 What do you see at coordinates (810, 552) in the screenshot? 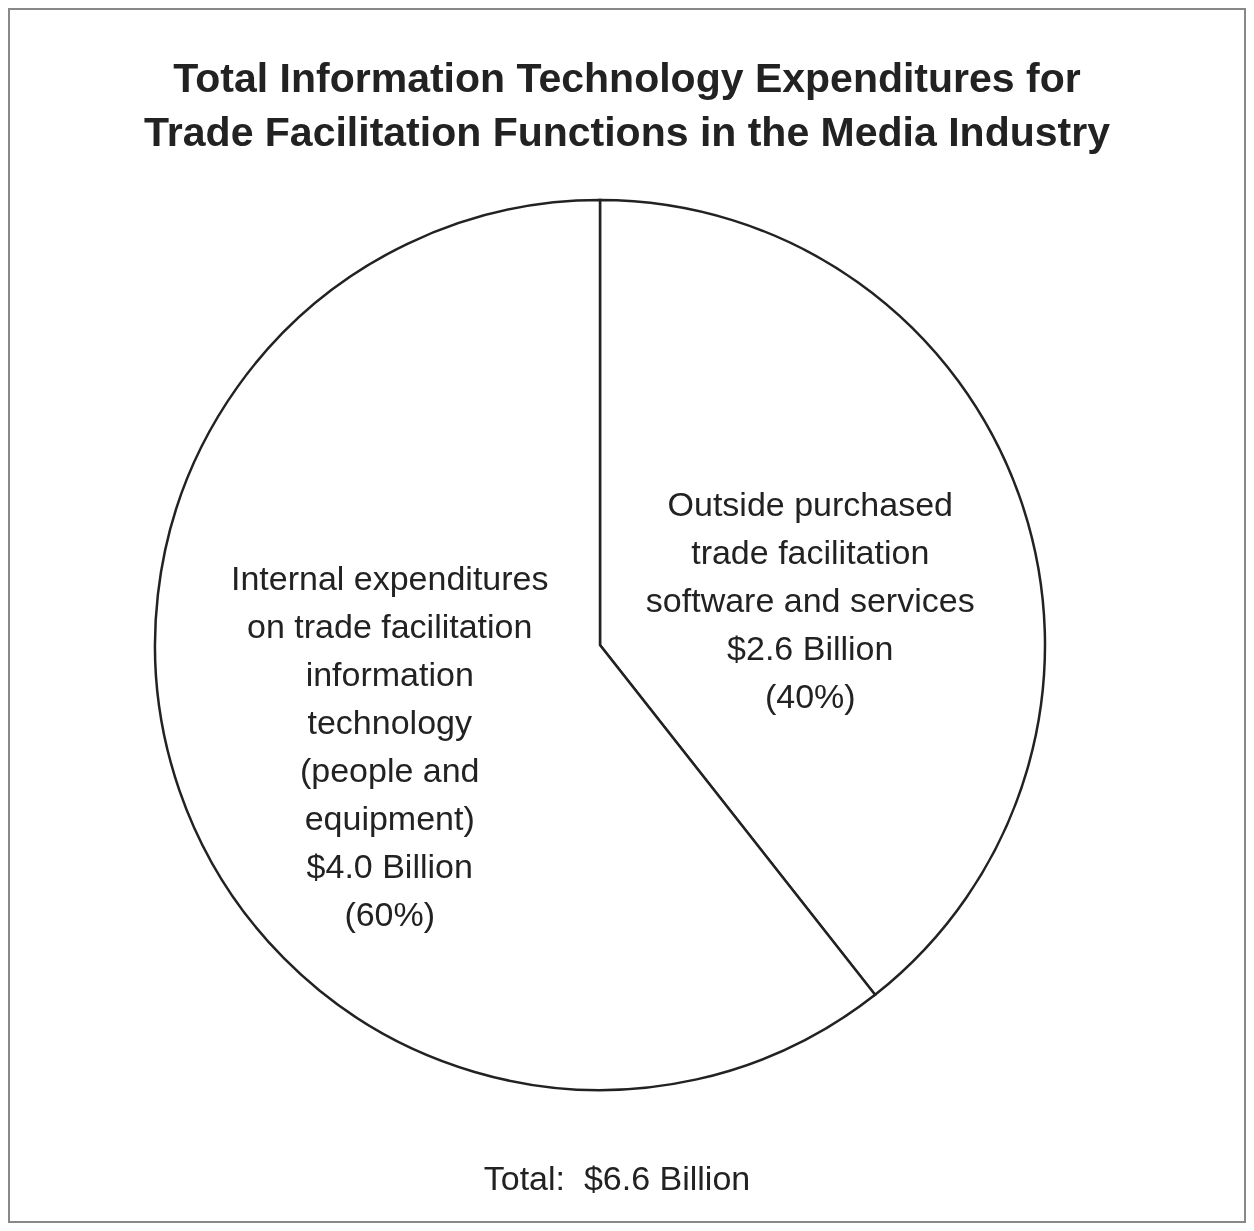
I see `slice-label: Outside purchased trade facilitation software and services` at bounding box center [810, 552].